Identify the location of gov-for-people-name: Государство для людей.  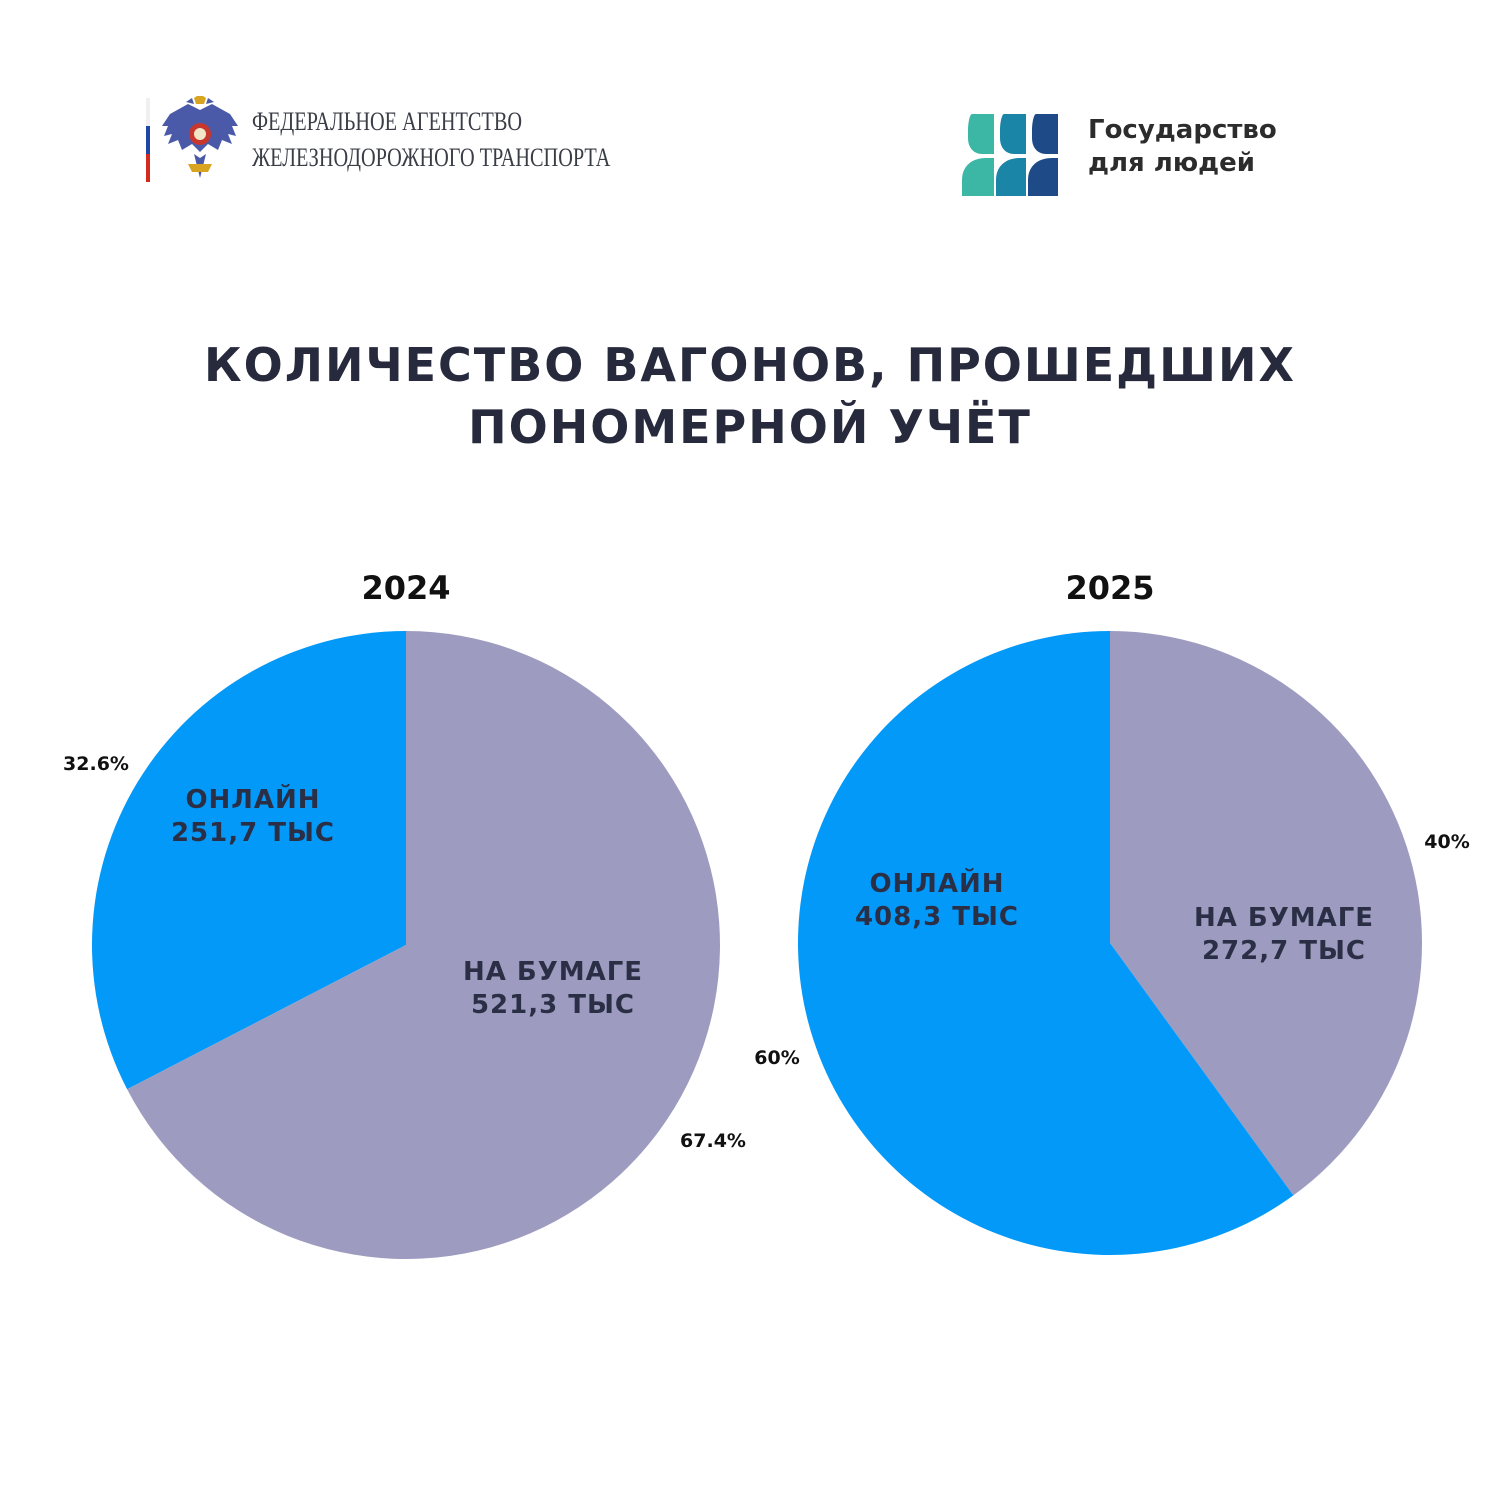
(1182, 147).